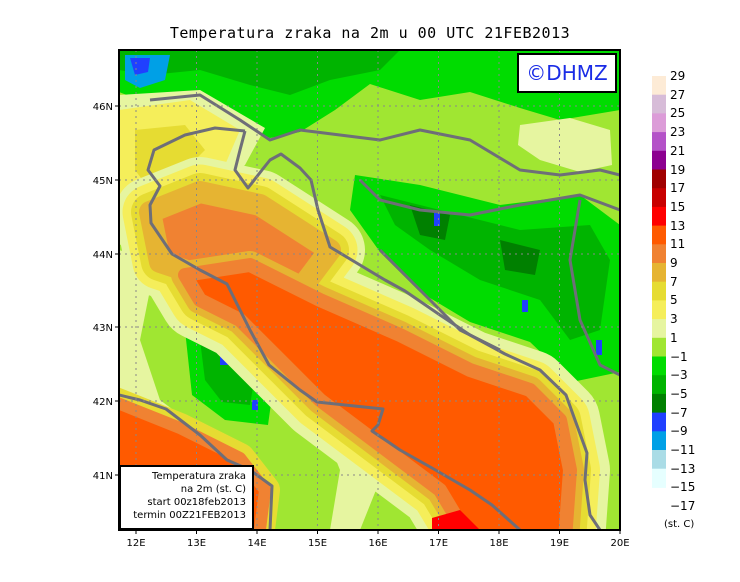 Image resolution: width=740 pixels, height=582 pixels. Describe the element at coordinates (678, 150) in the screenshot. I see `legend-label: 21` at that location.